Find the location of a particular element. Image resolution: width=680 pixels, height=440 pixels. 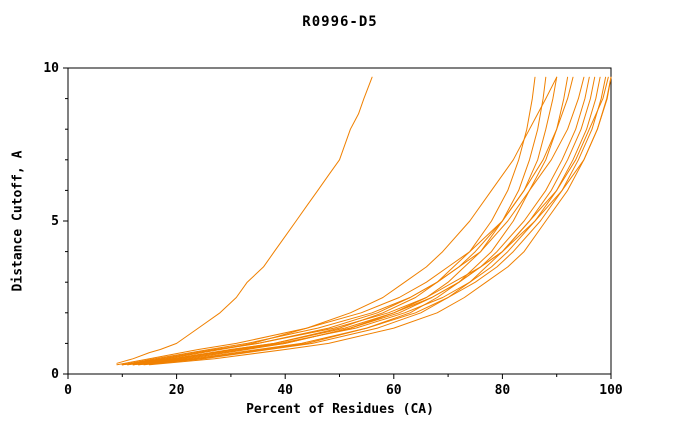

y-tick-label: 5 is located at coordinates (55, 221).